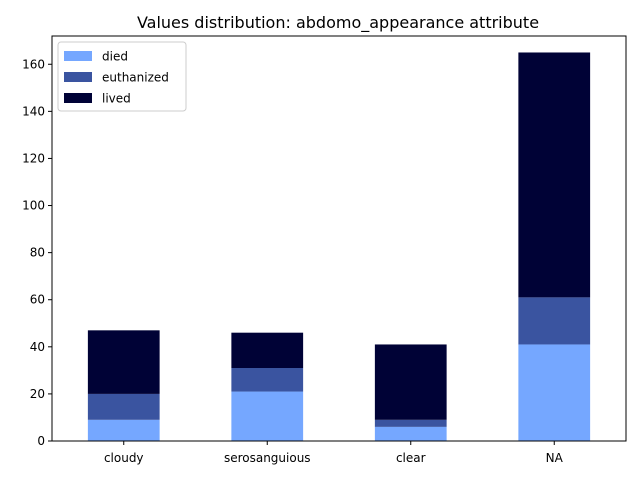 This screenshot has height=480, width=640. Describe the element at coordinates (37, 394) in the screenshot. I see `y-tick-label: 20` at that location.